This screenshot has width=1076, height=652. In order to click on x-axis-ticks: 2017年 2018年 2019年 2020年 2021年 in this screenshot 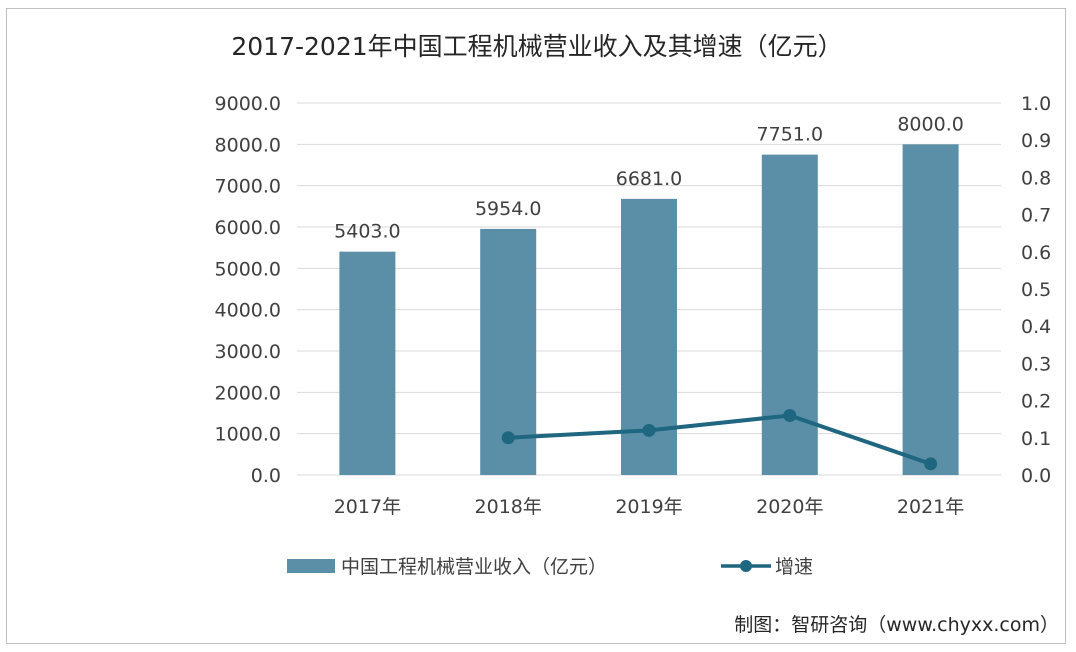, I will do `click(649, 507)`.